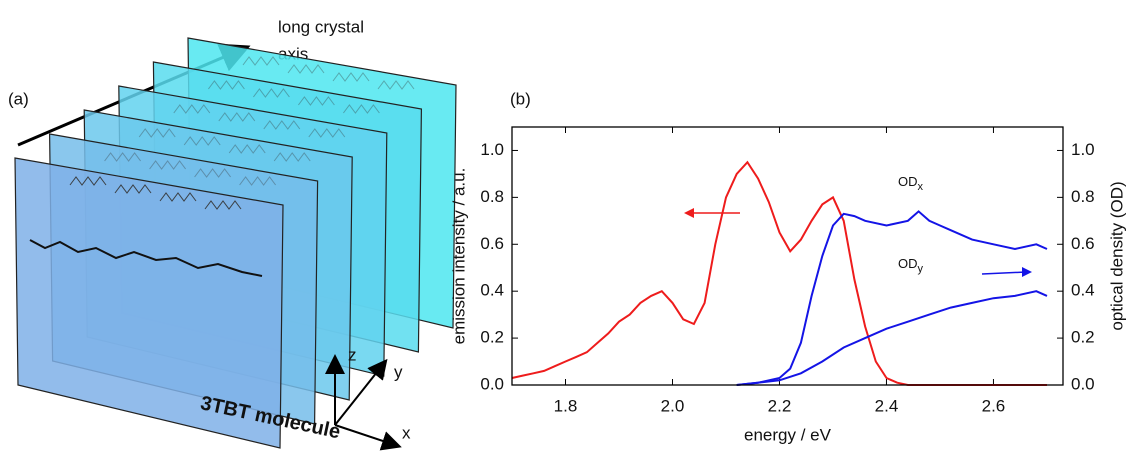 This screenshot has height=451, width=1133. What do you see at coordinates (1004, 273) in the screenshot?
I see `arrow` at bounding box center [1004, 273].